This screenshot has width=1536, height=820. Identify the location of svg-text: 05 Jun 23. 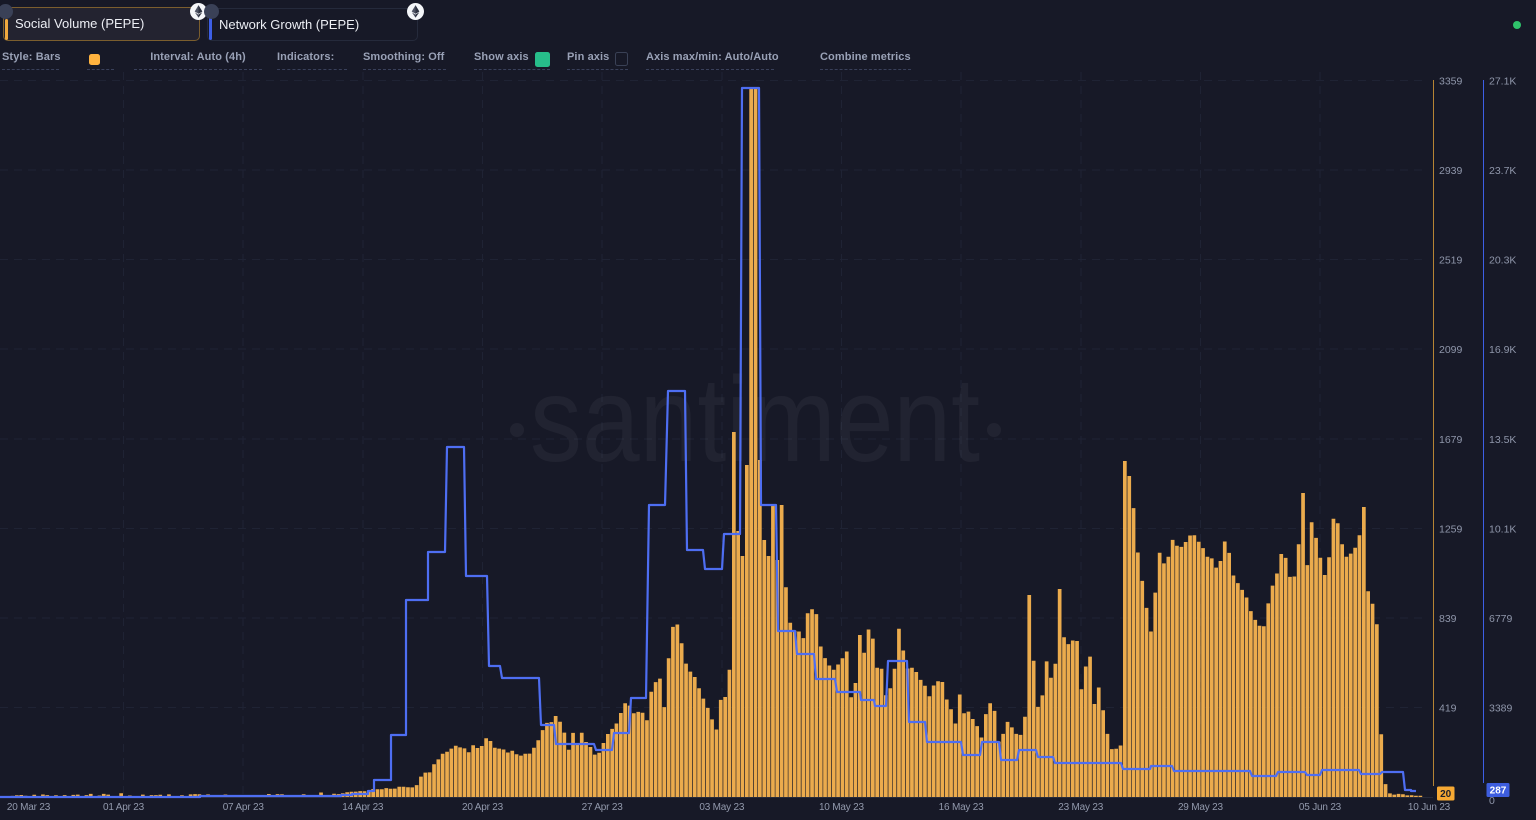
(1320, 807).